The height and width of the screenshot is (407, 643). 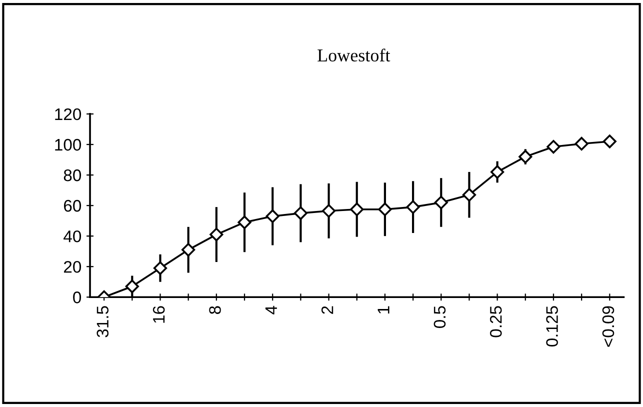 I want to click on x-tick-label: 0.5, so click(x=440, y=317).